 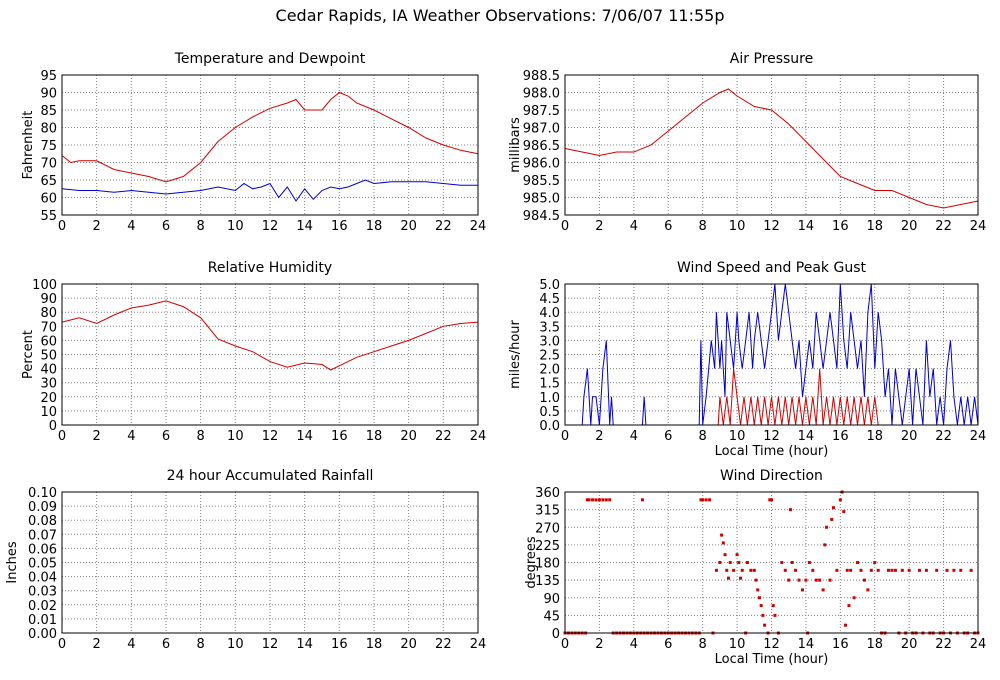 What do you see at coordinates (551, 599) in the screenshot?
I see `direction-y-tick-label: 90` at bounding box center [551, 599].